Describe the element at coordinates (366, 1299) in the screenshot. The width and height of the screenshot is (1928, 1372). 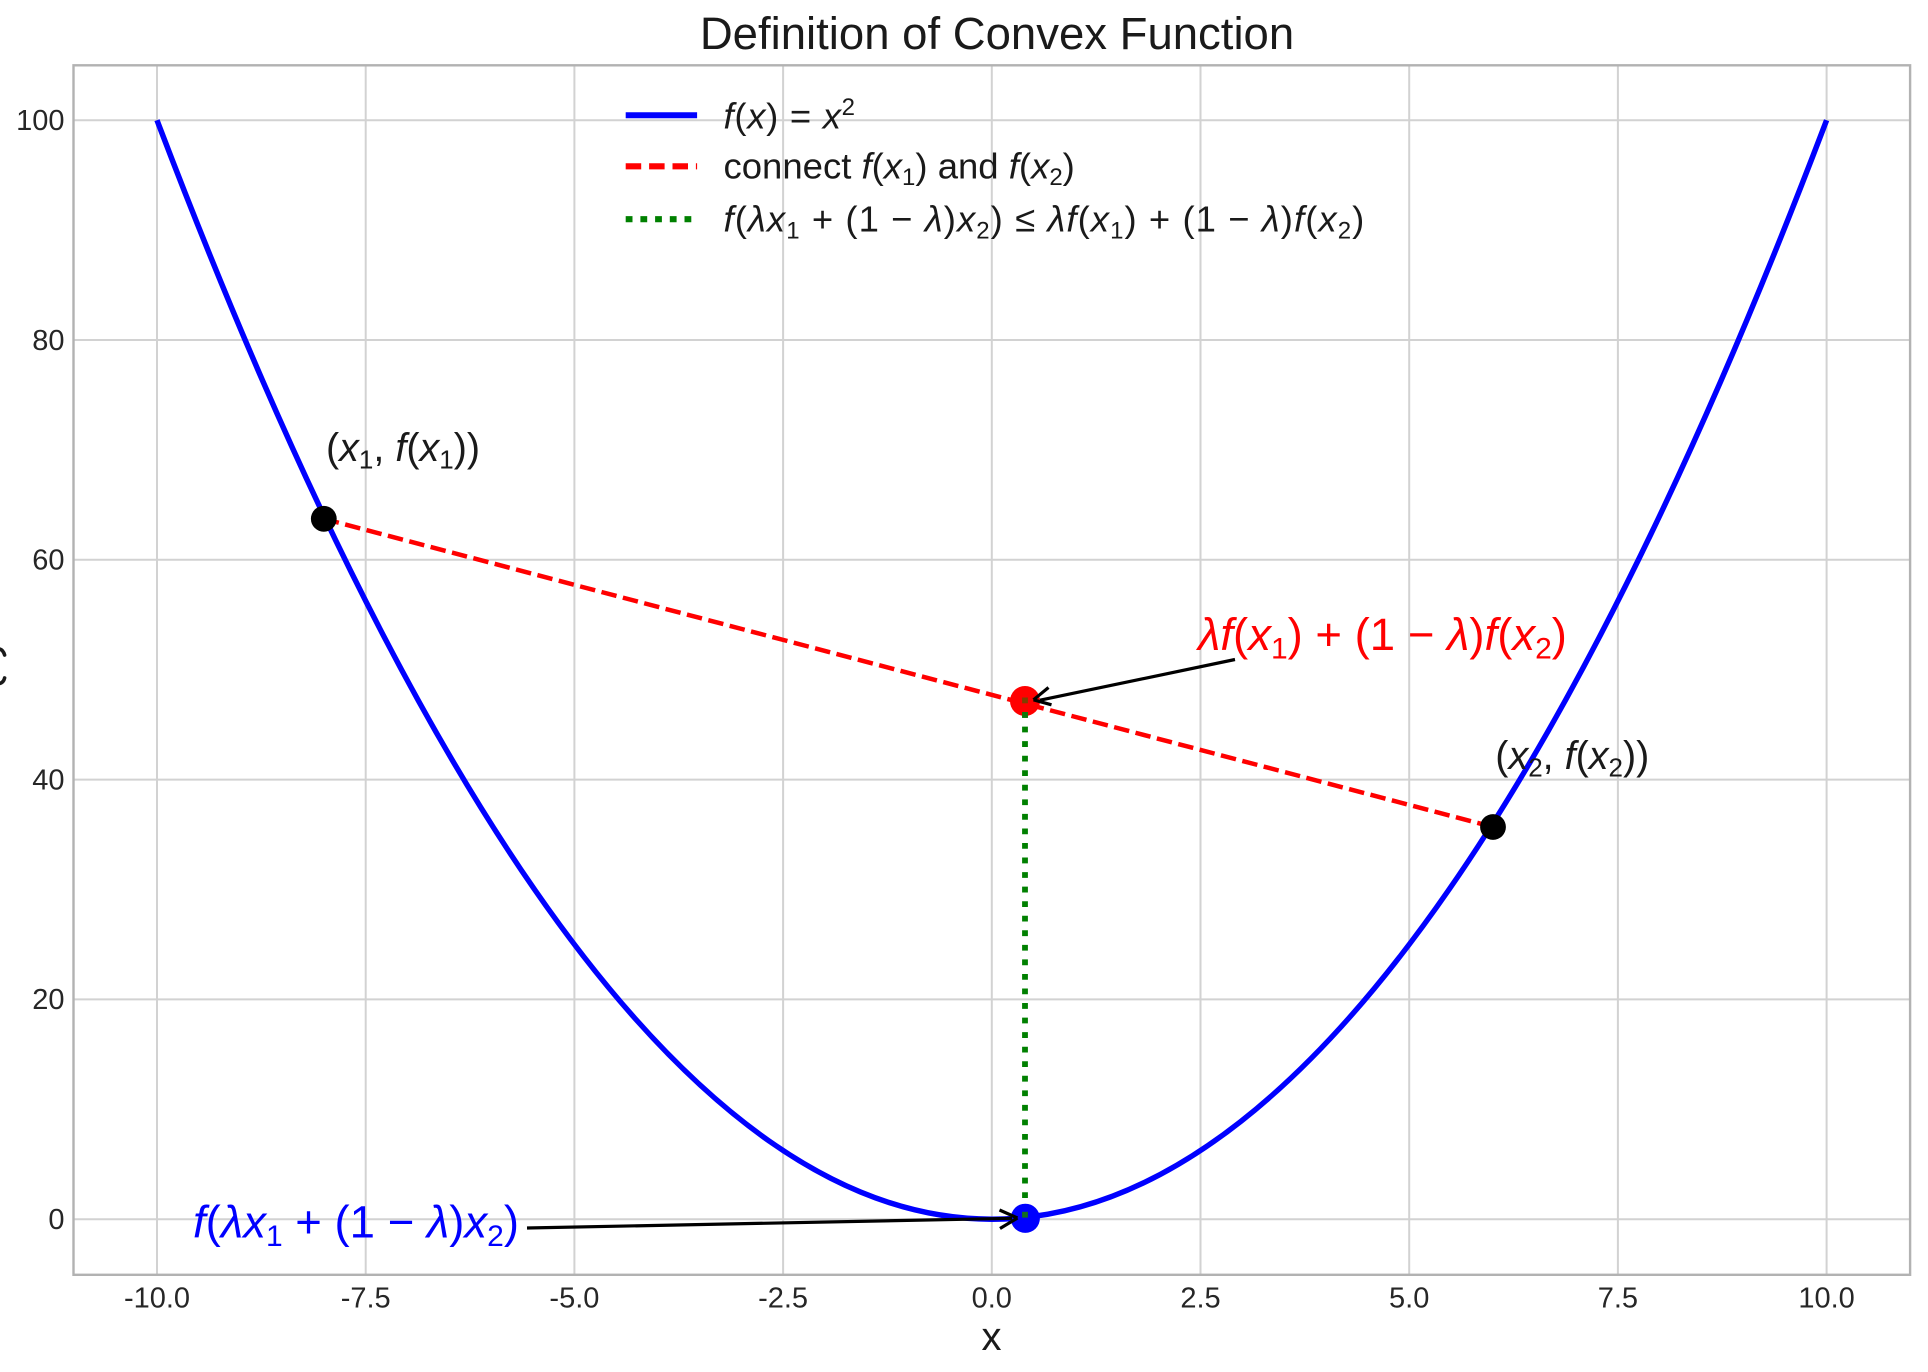
I see `svg-text: -7.5` at that location.